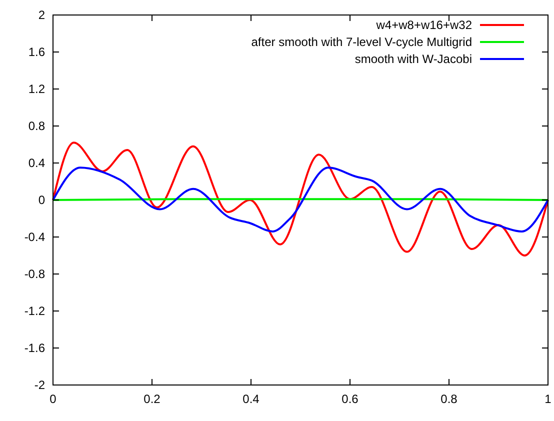 This screenshot has width=554, height=421. What do you see at coordinates (413, 59) in the screenshot?
I see `legend-label: smooth with W-Jacobi` at bounding box center [413, 59].